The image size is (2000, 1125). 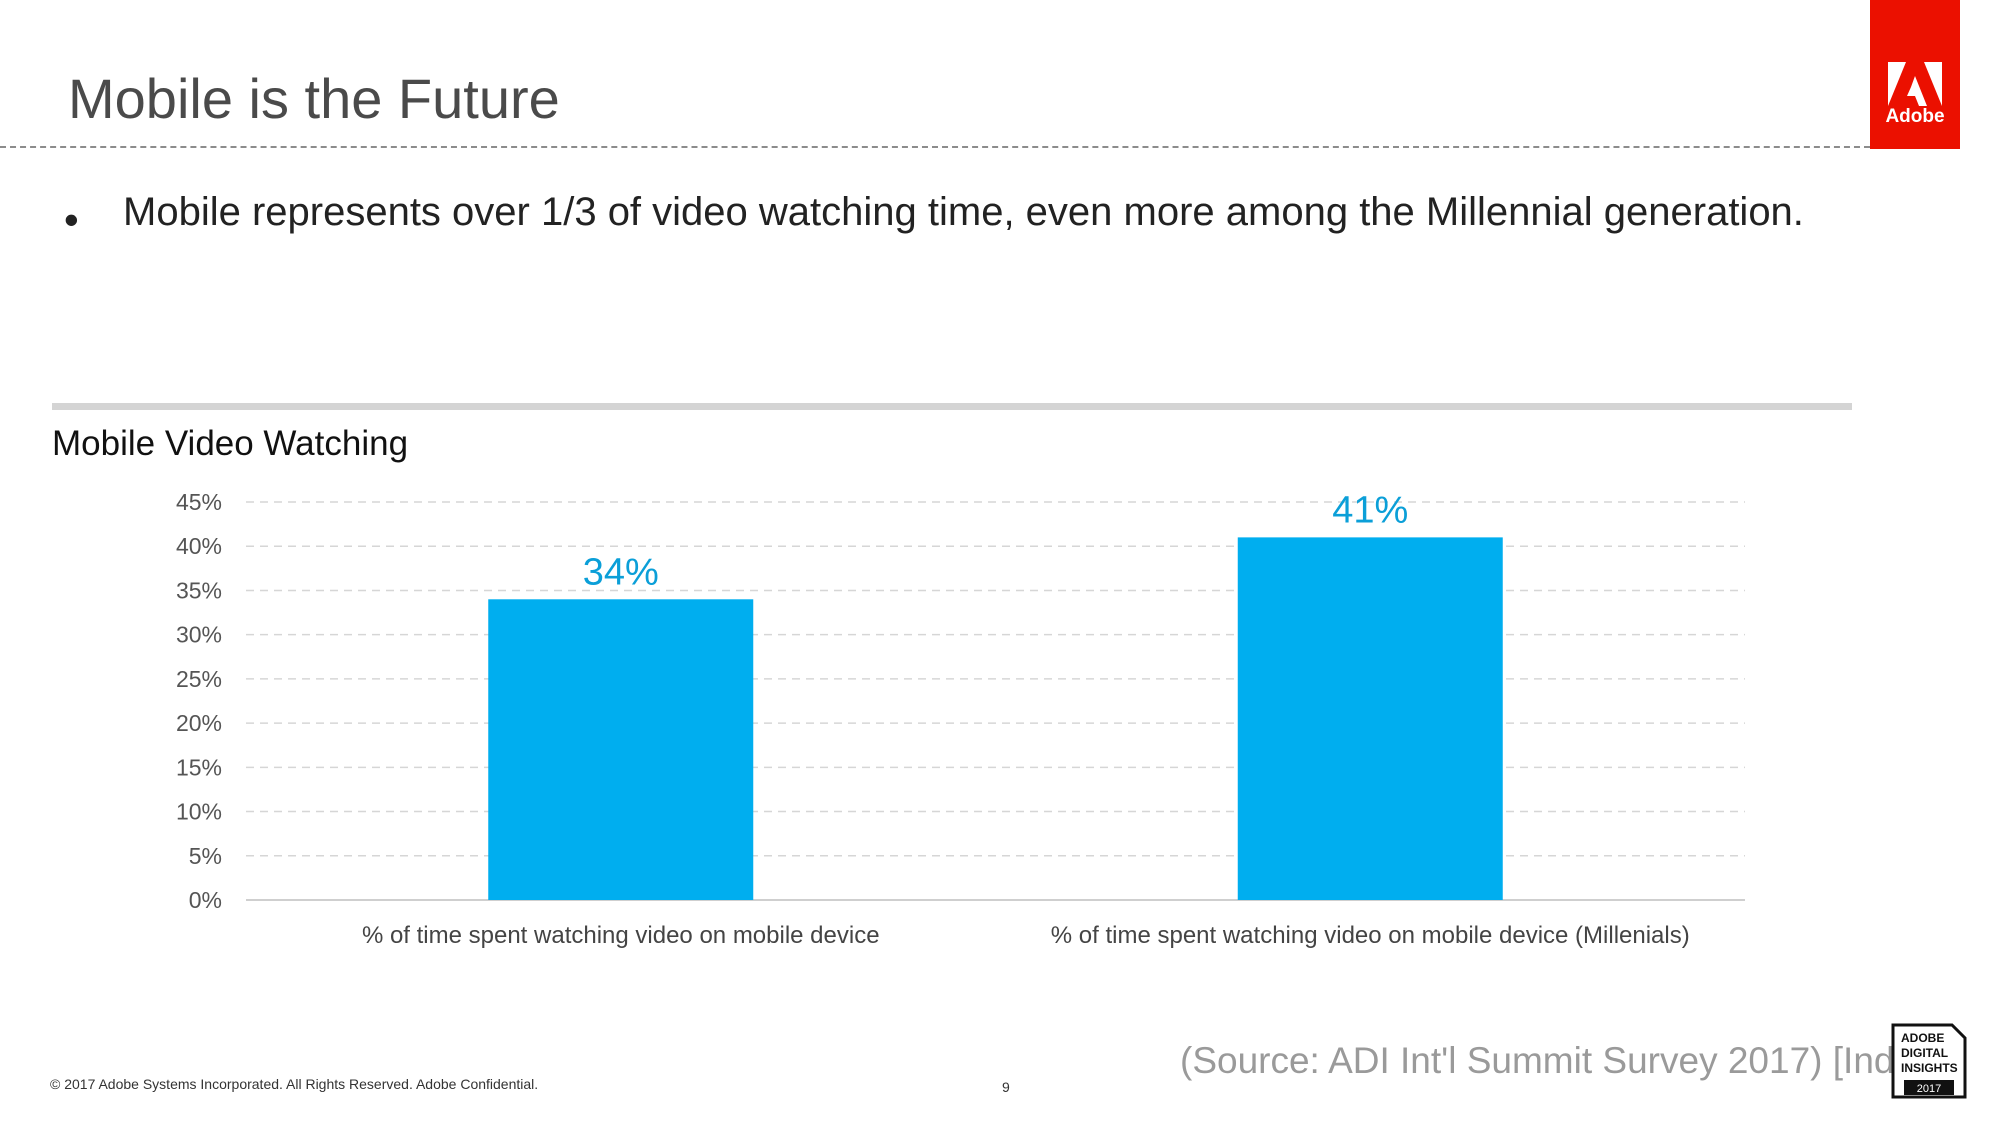 I want to click on chart-data-labels: 34% 41%, so click(x=996, y=541).